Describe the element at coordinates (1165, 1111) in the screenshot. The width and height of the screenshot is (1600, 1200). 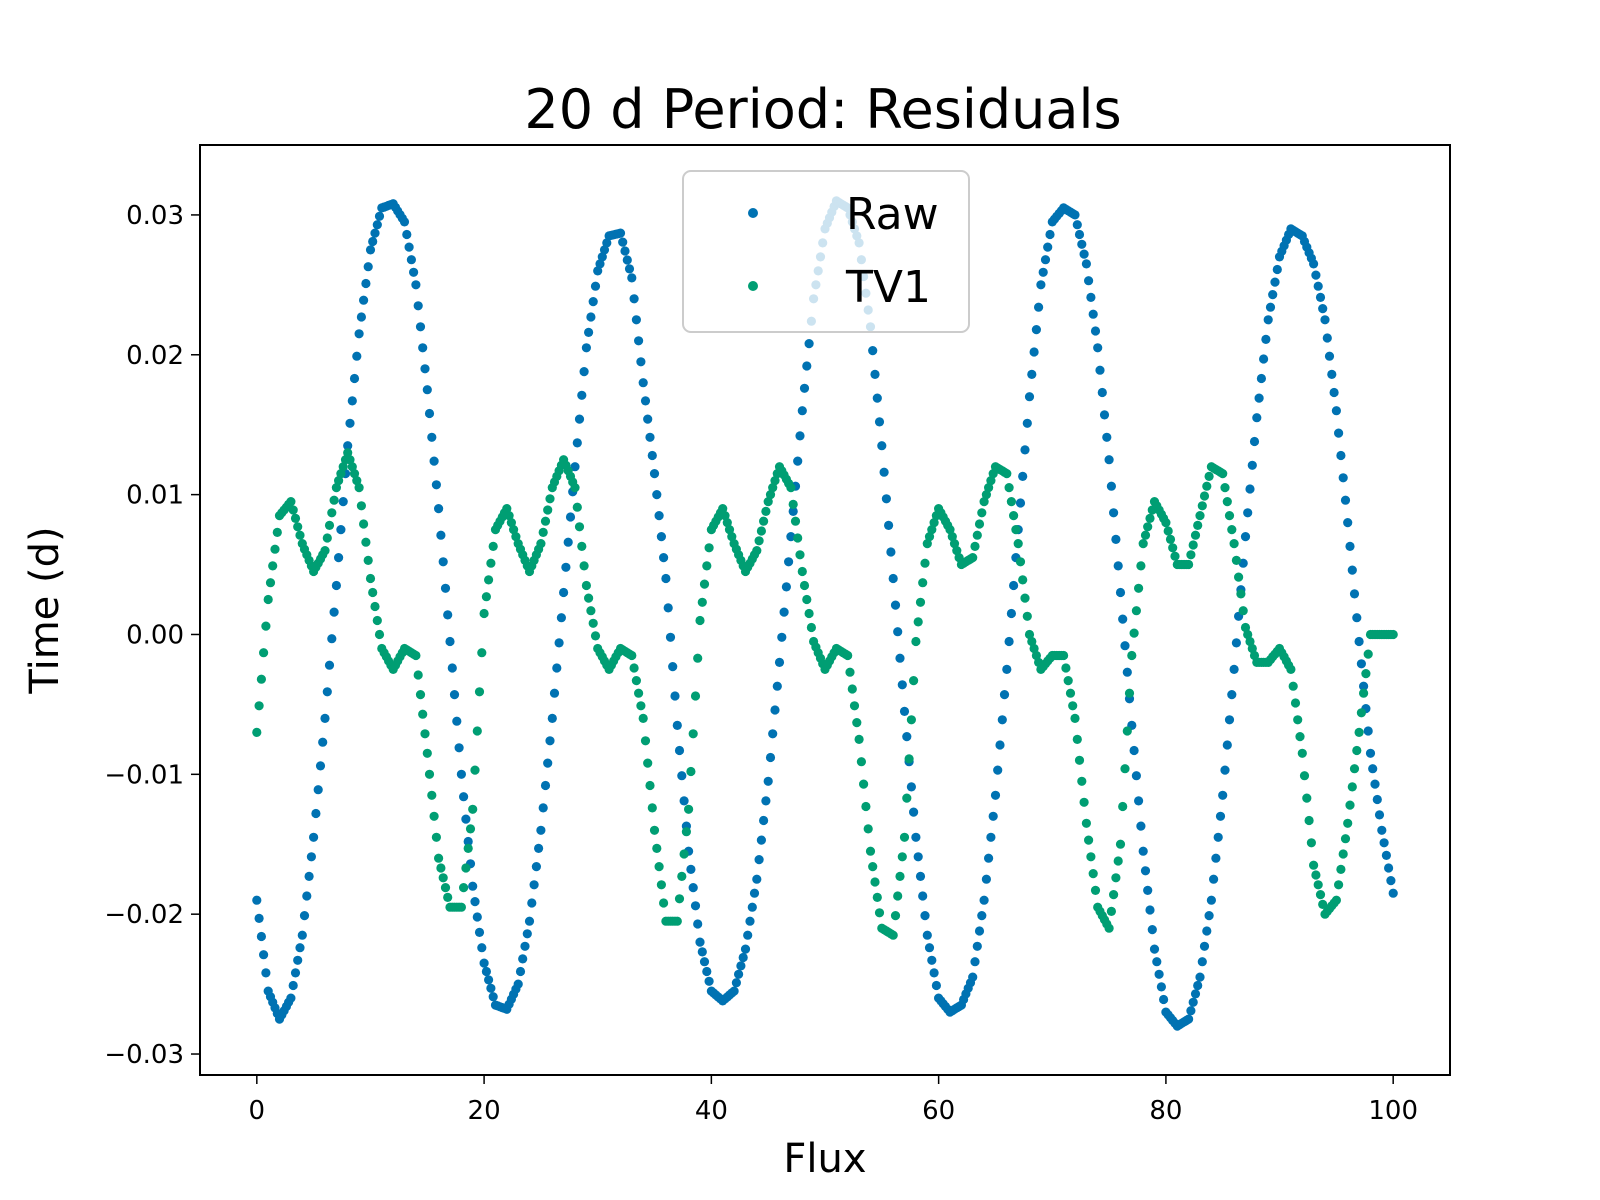
I see `x-tick-label: 80` at that location.